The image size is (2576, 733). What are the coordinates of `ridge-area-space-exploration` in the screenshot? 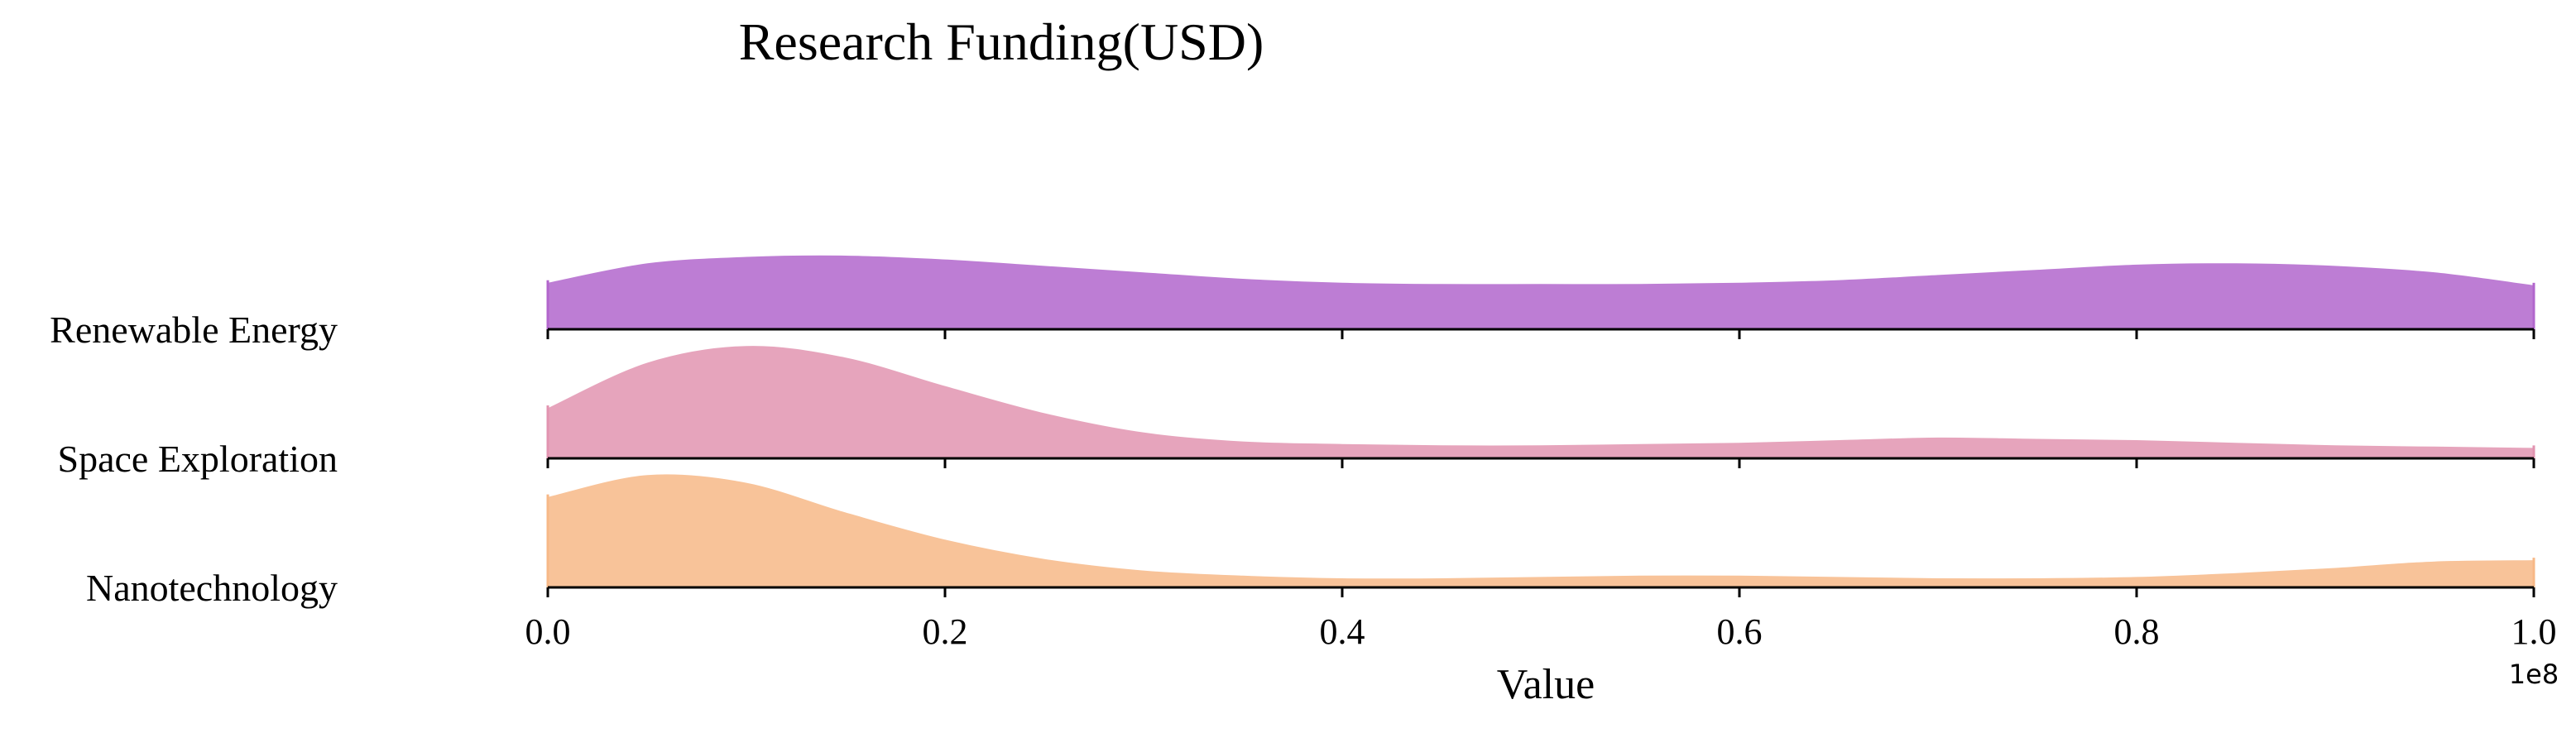 It's located at (1541, 401).